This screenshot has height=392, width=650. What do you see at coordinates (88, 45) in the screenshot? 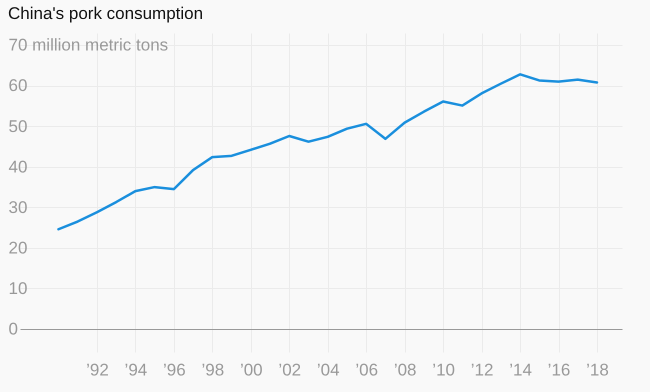
I see `y-tick-label: 70 million metric tons` at bounding box center [88, 45].